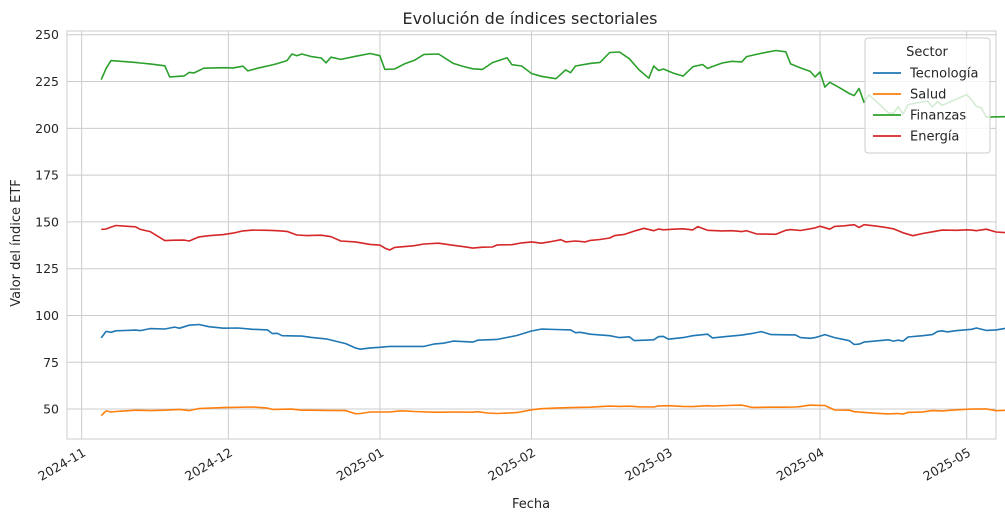 This screenshot has height=520, width=1005. I want to click on x-tick-label: 2024-12, so click(208, 464).